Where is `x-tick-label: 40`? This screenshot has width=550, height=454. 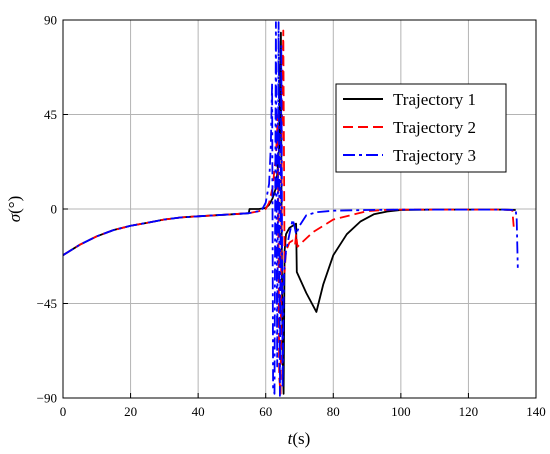
x-tick-label: 40 is located at coordinates (198, 411).